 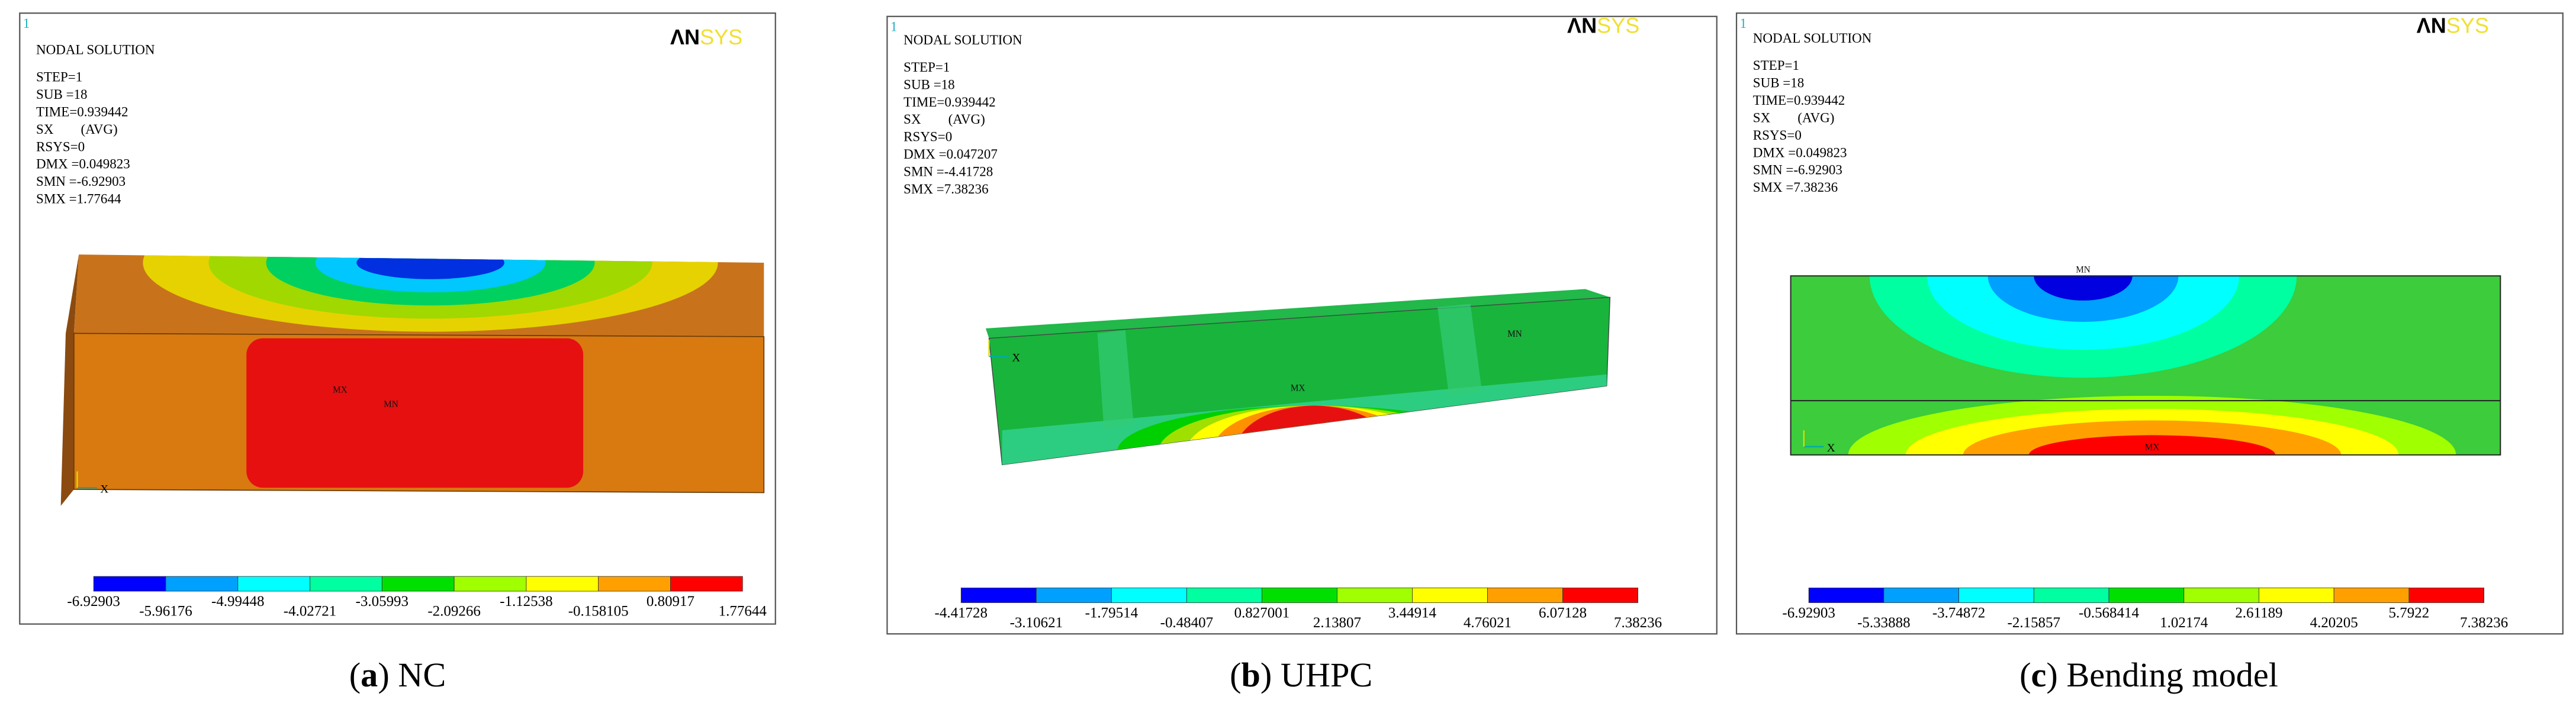 I want to click on legend-label: -4.99448, so click(x=237, y=601).